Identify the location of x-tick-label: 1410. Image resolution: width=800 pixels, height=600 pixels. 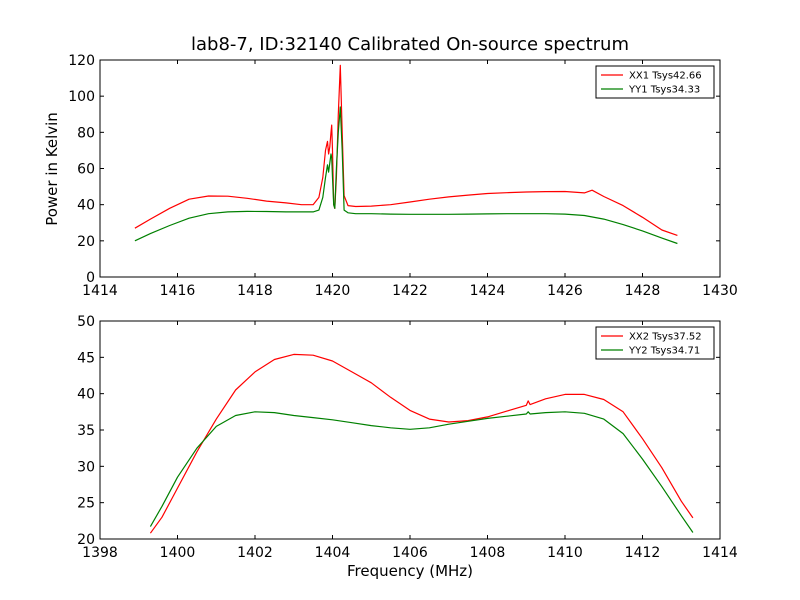
(565, 553).